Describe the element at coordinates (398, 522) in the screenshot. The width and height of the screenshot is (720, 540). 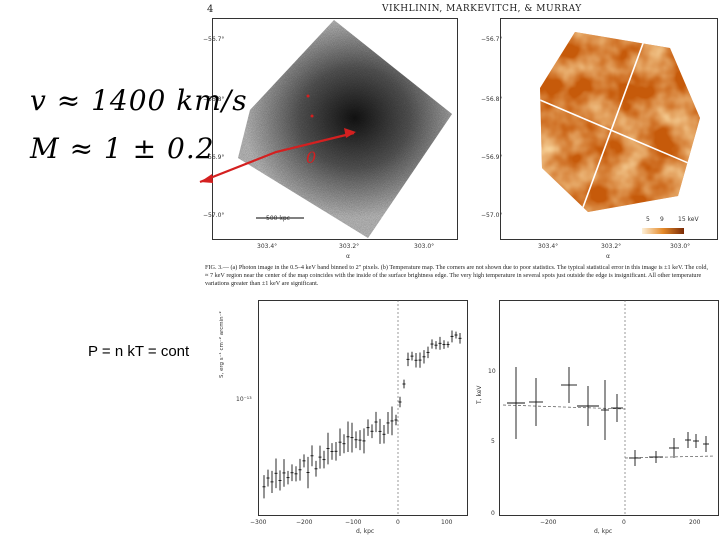
I see `sb-xtick: 0` at that location.